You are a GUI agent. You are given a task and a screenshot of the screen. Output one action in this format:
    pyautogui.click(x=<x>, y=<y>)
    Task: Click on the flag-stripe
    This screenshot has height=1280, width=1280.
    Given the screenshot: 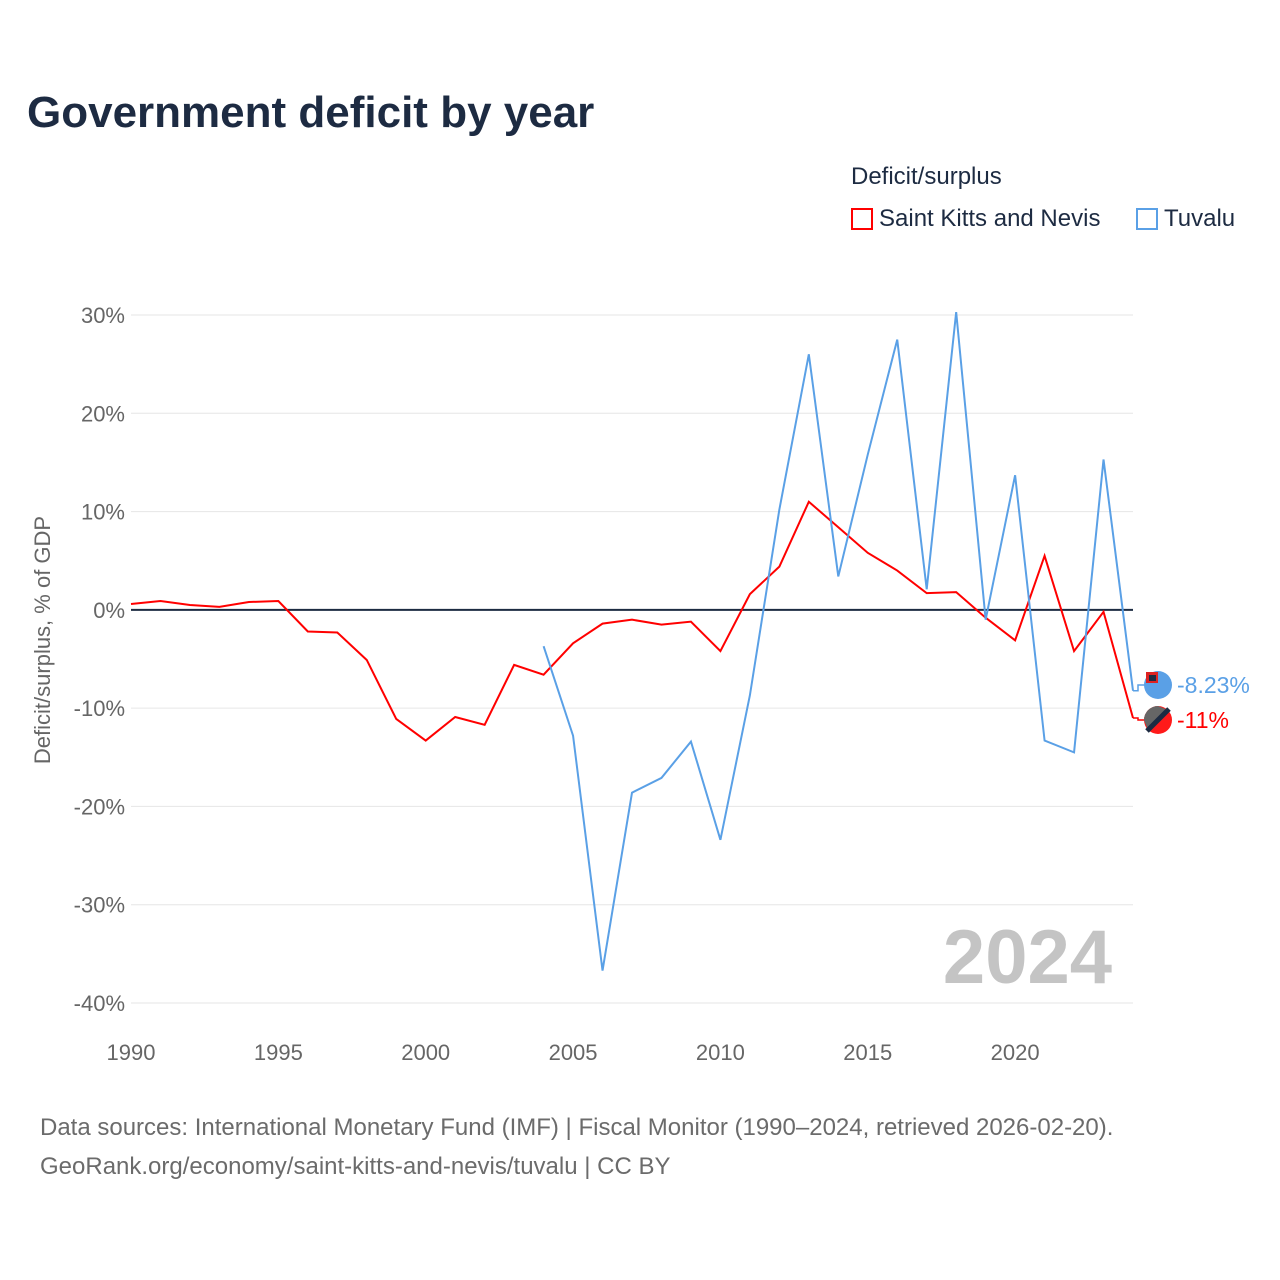 What is the action you would take?
    pyautogui.click(x=1158, y=720)
    